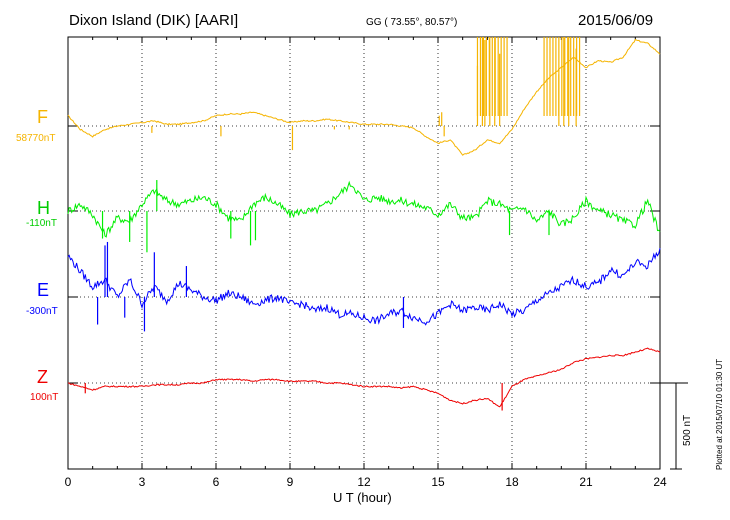 This screenshot has height=520, width=730. What do you see at coordinates (44, 397) in the screenshot?
I see `channel-z-baseline: 100nT` at bounding box center [44, 397].